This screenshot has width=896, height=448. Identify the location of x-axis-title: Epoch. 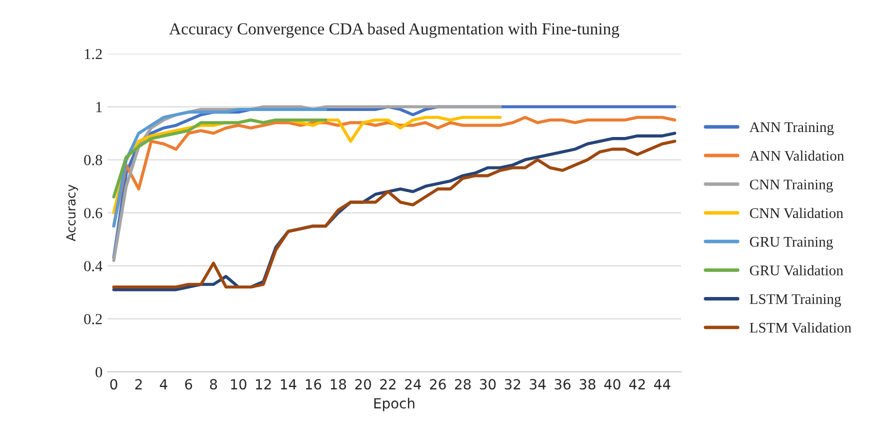
(394, 405).